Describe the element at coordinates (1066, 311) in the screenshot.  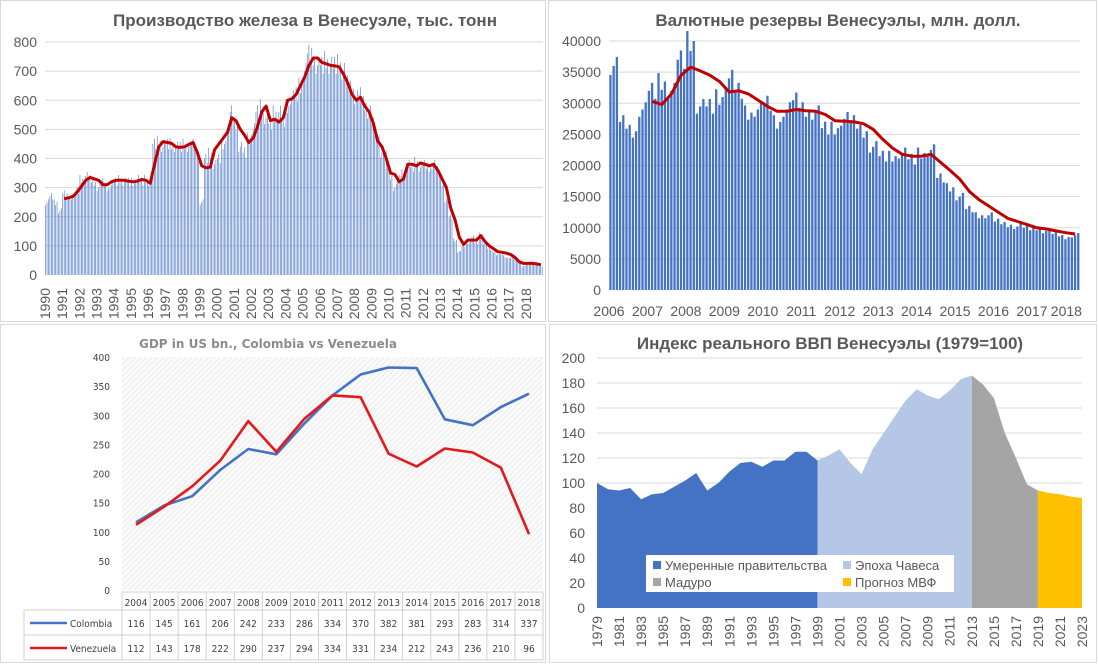
I see `reserves-x-tick: 2018` at that location.